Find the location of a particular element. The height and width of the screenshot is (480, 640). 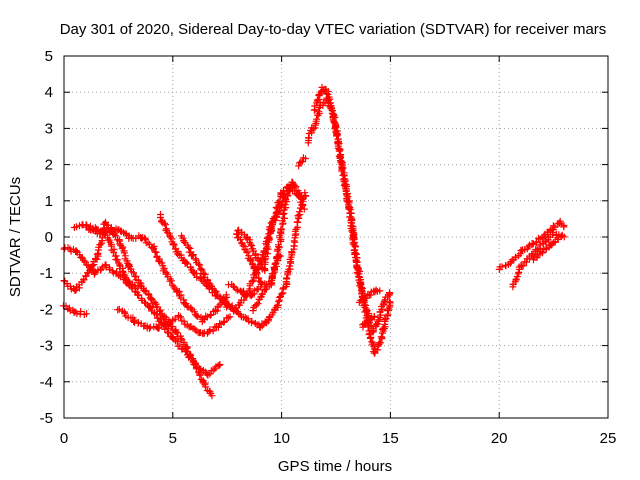

x-tick-label: 5 is located at coordinates (173, 438).